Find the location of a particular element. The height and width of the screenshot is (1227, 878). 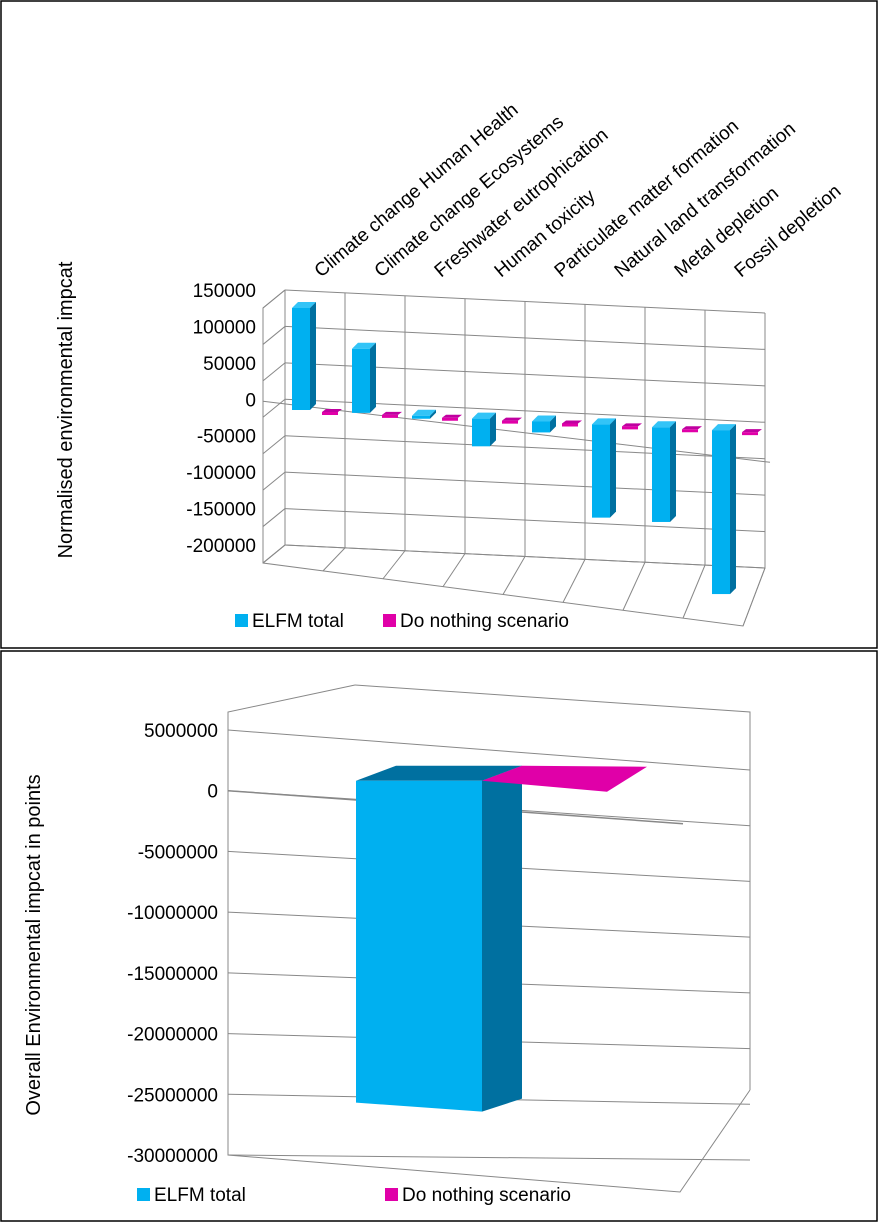

chart-1-category-label: Fossil depletion is located at coordinates (788, 231).